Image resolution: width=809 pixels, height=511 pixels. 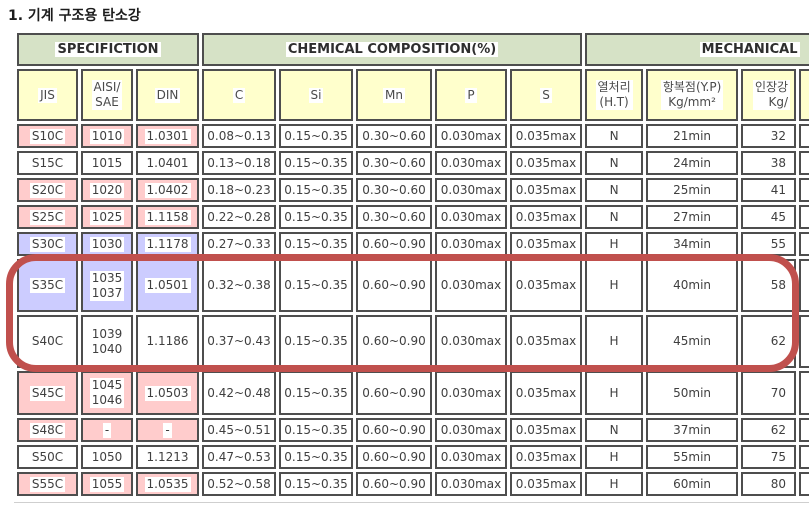 I want to click on cell-din: 1.0503, so click(x=168, y=393).